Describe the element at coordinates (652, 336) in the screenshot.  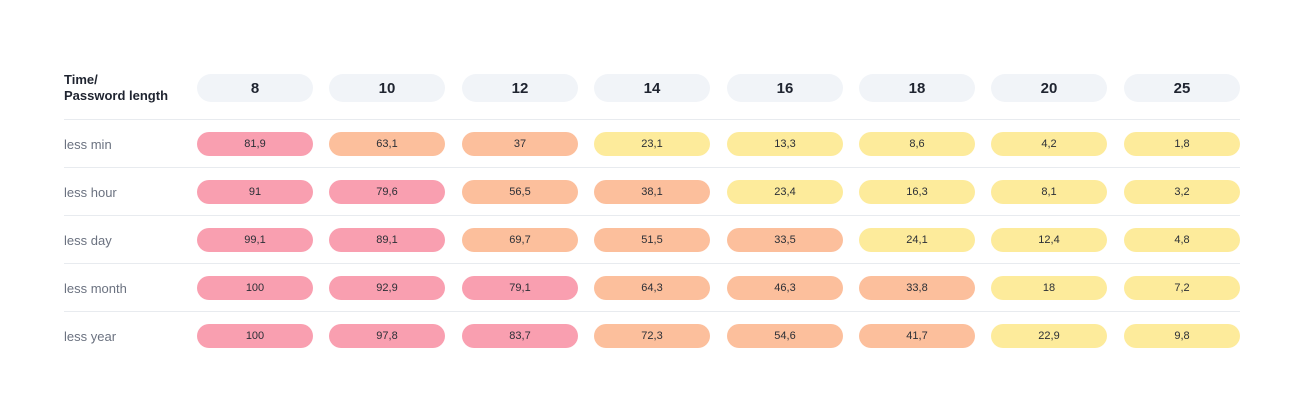
I see `heatmap-cell: 72,3` at that location.